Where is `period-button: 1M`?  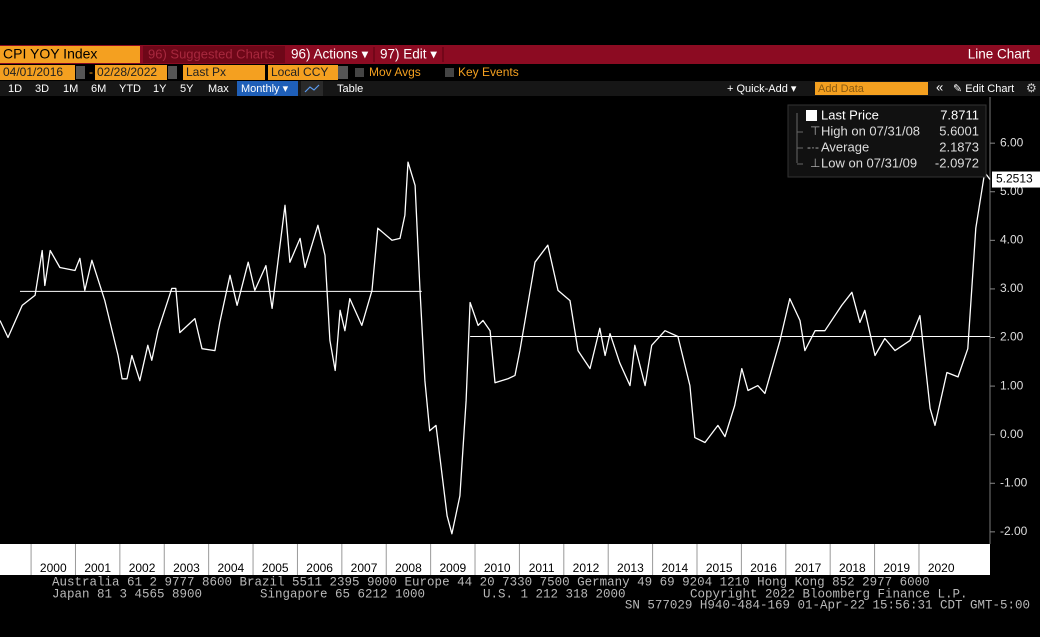 period-button: 1M is located at coordinates (70, 89).